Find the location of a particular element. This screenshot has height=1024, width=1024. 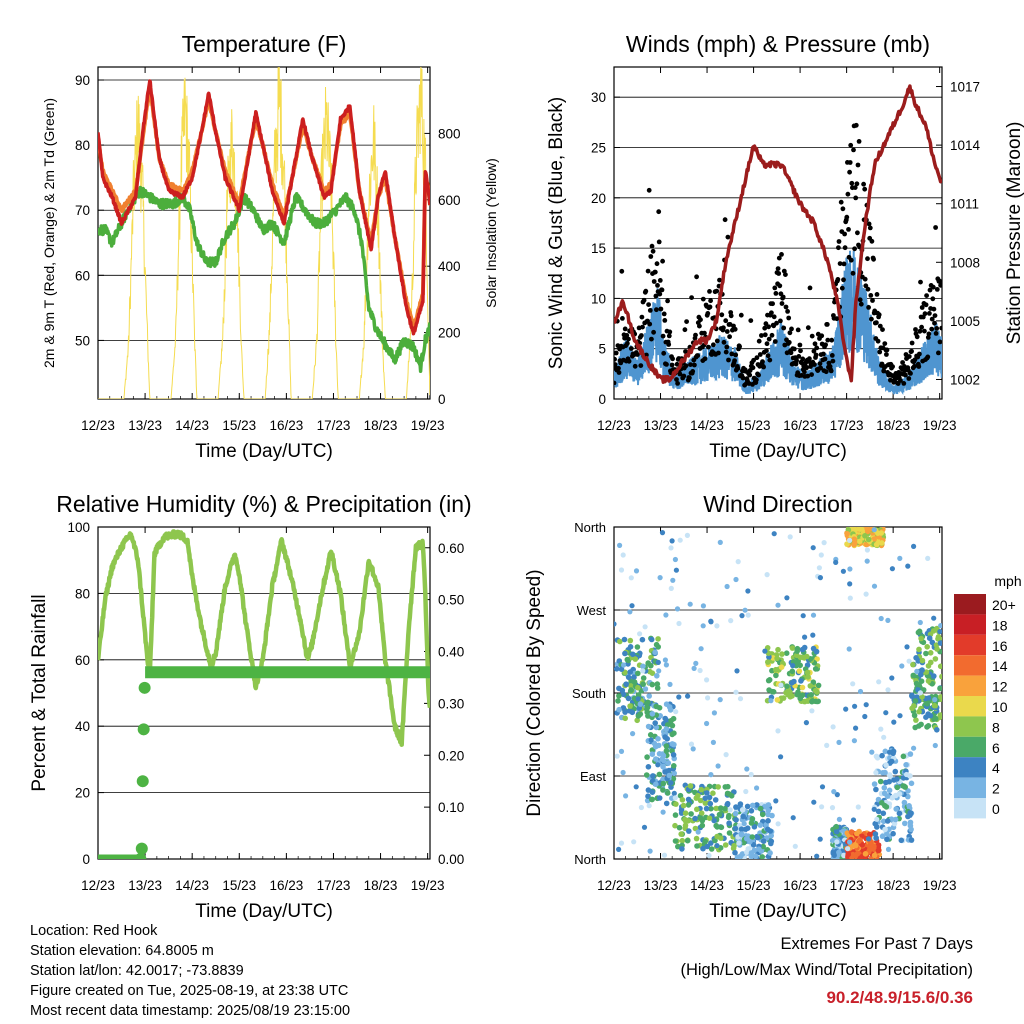

y2-tick-label: 0.30 is located at coordinates (451, 703).